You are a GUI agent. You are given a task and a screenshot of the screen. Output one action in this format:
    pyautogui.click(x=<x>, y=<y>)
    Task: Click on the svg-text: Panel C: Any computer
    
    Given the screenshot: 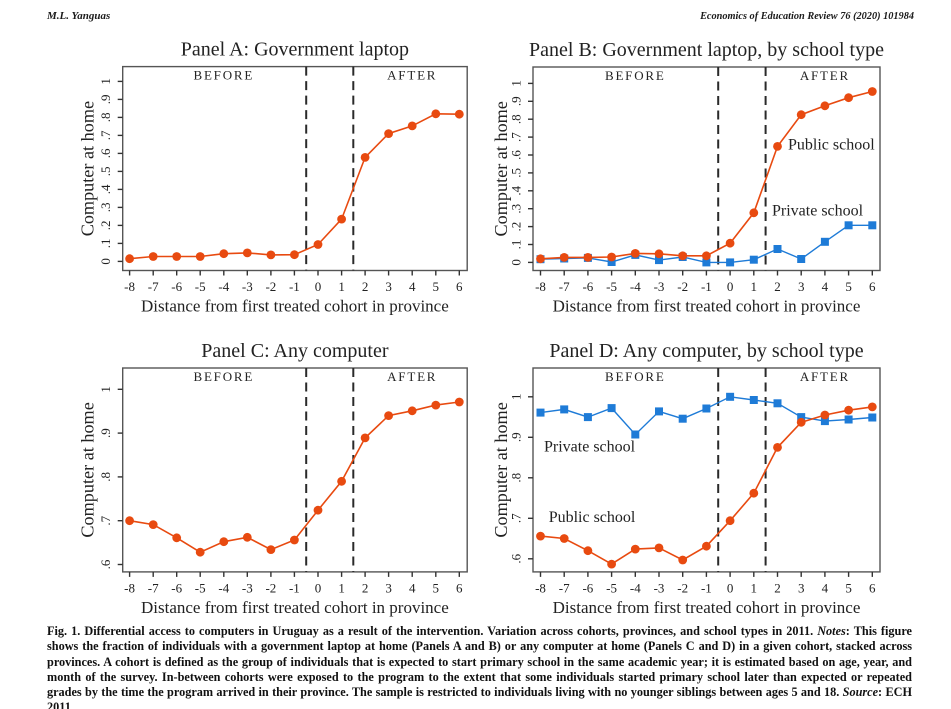 What is the action you would take?
    pyautogui.click(x=295, y=351)
    